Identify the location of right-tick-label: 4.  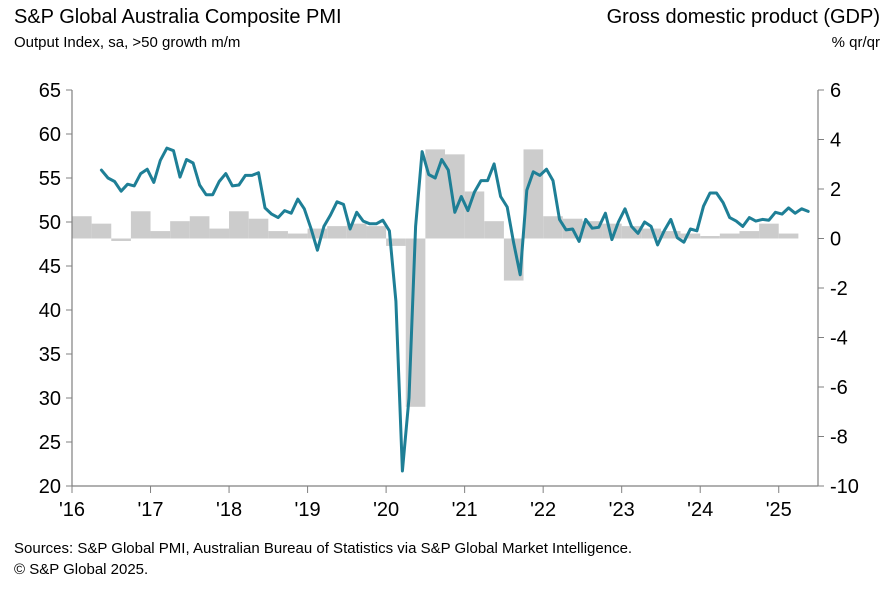
(835, 141).